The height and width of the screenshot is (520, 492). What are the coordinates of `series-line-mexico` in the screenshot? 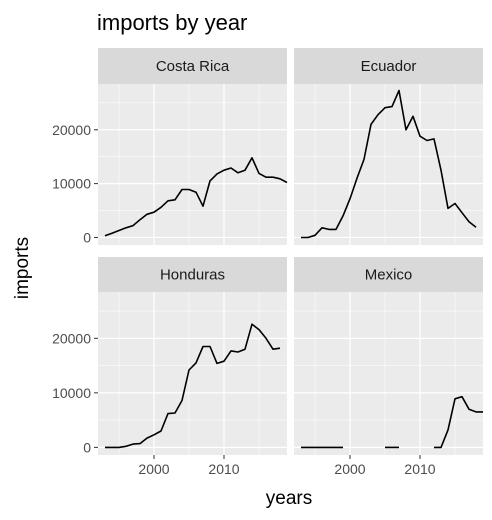 It's located at (458, 422).